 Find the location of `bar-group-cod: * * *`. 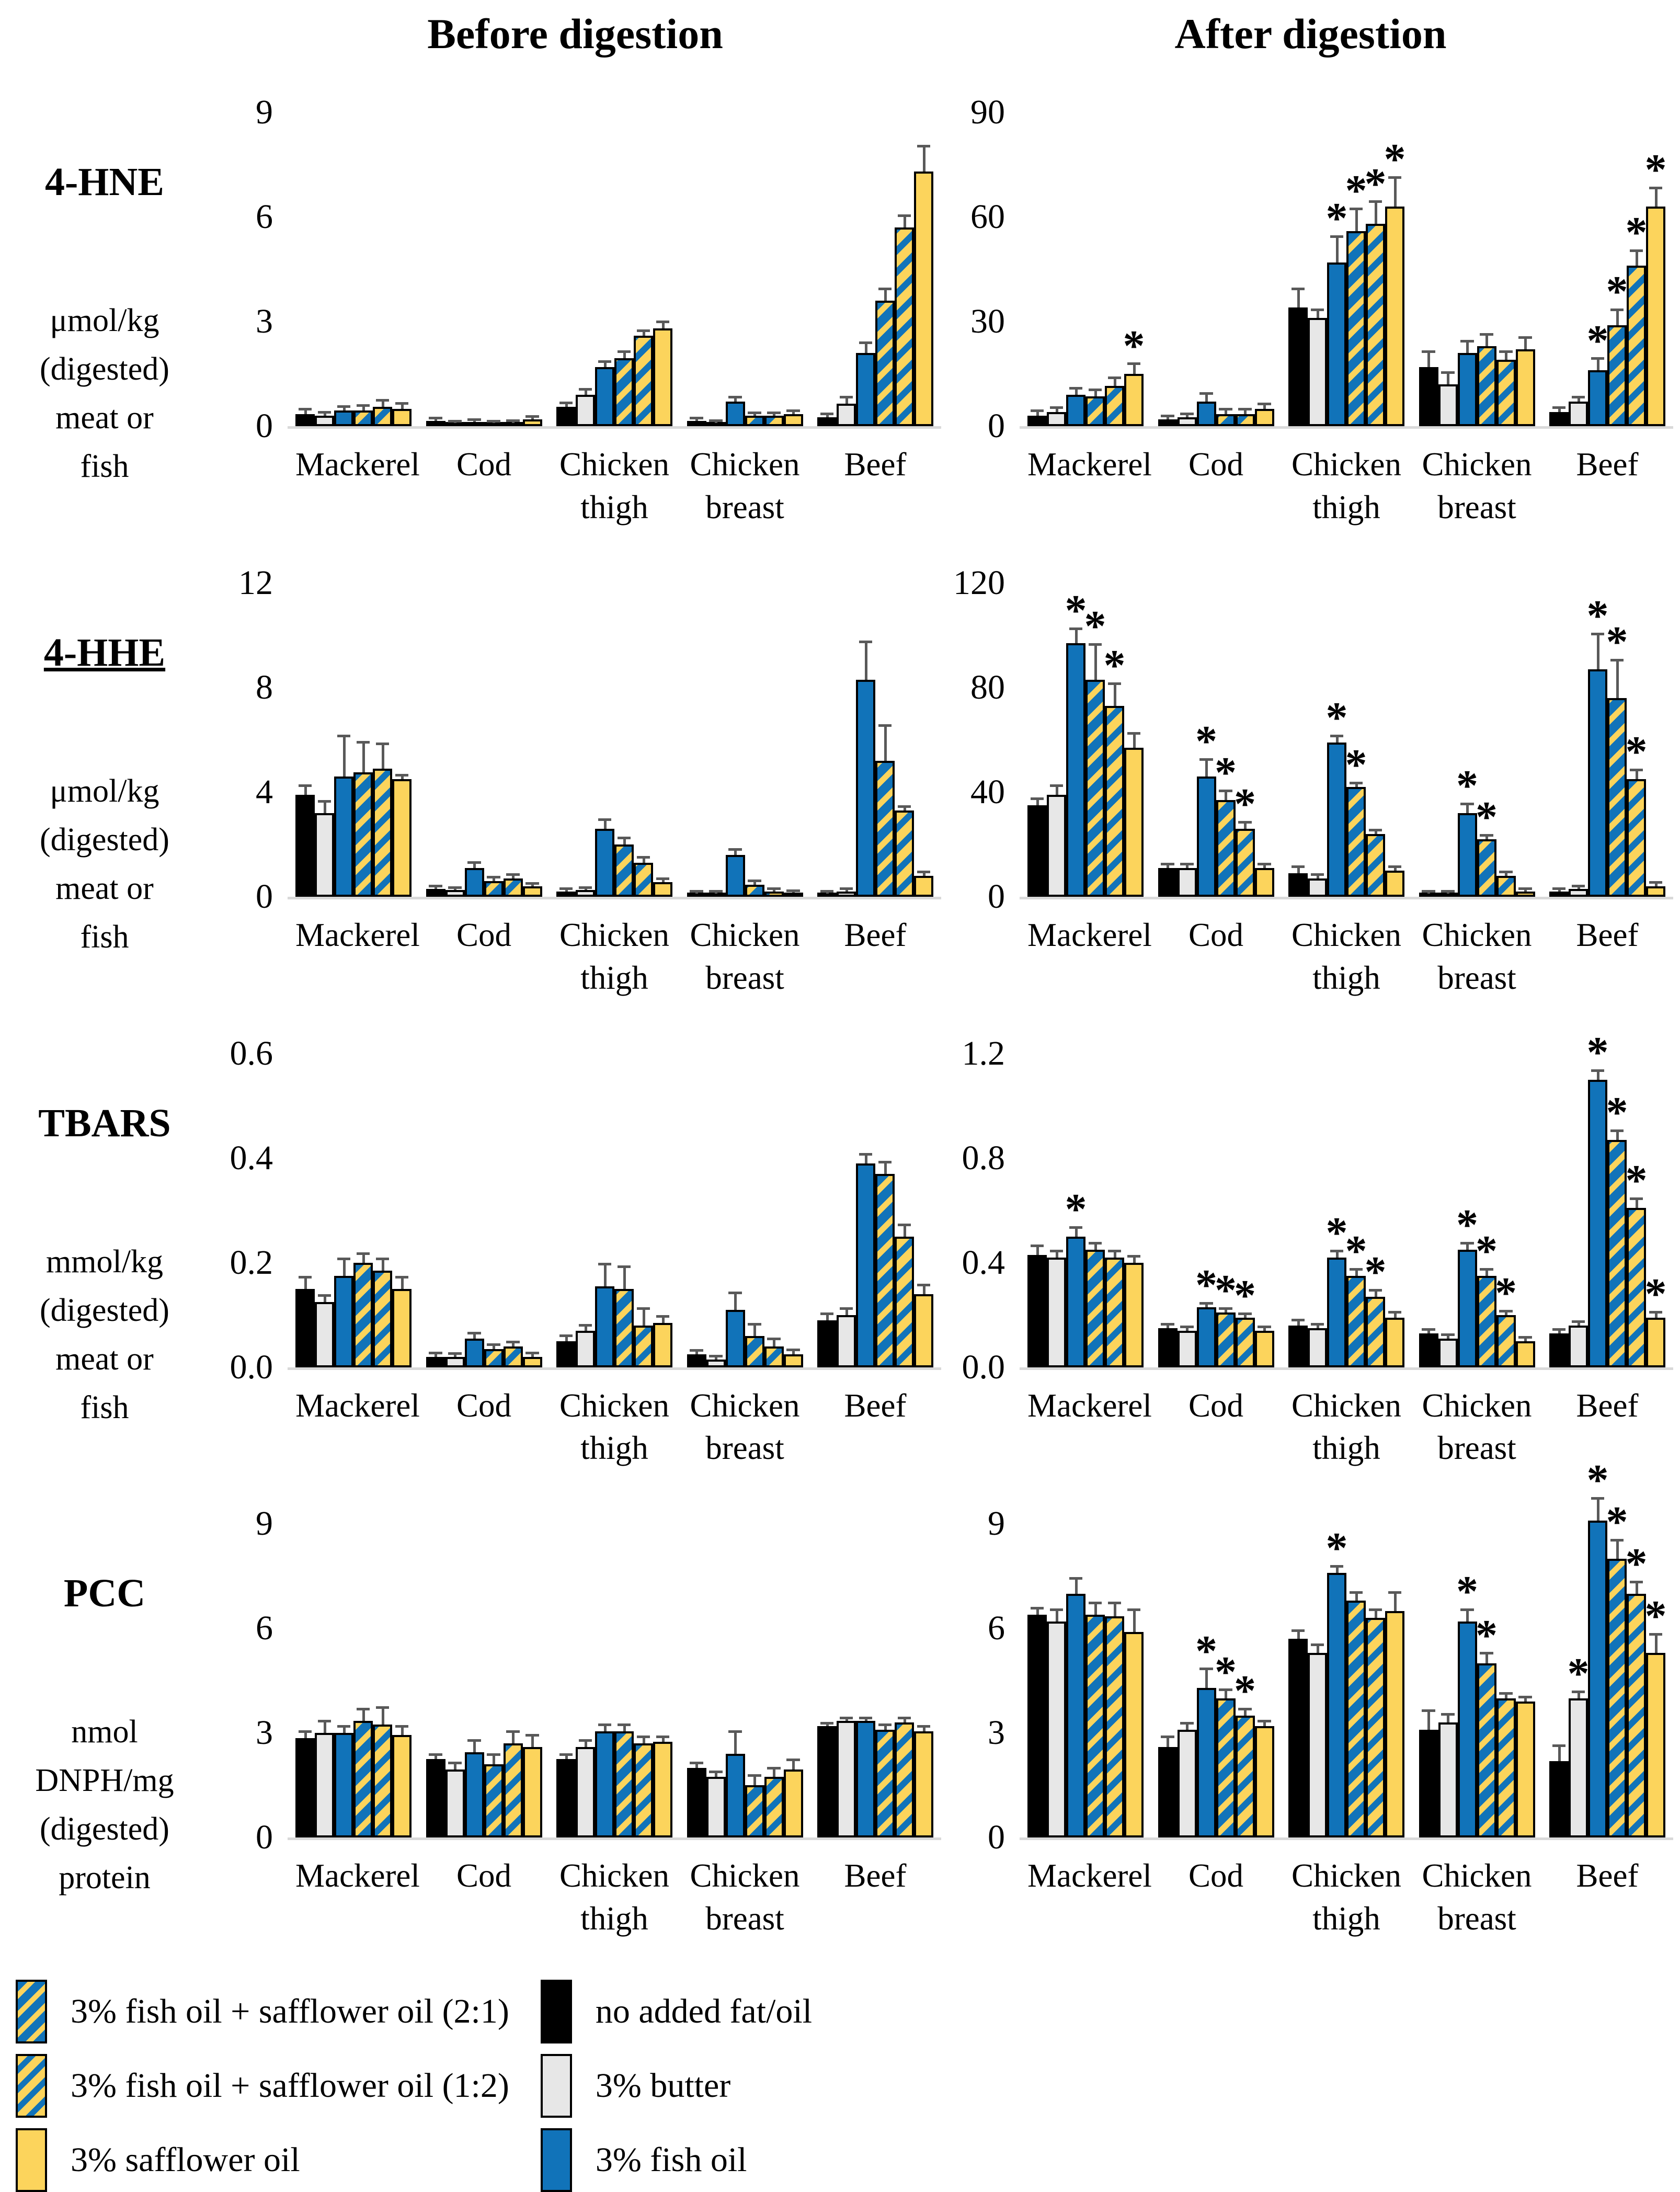

bar-group-cod: * * * is located at coordinates (1216, 740).